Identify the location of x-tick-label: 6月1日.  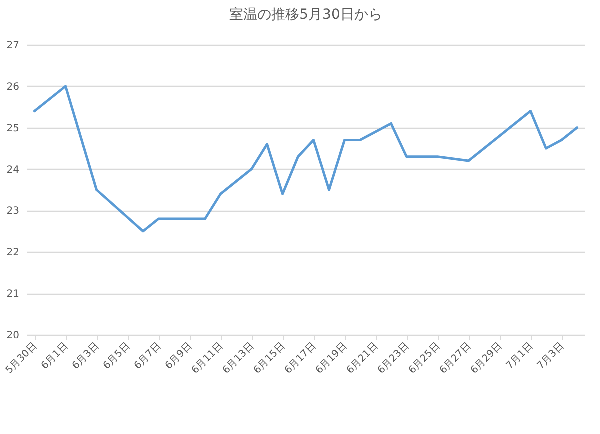
(55, 356).